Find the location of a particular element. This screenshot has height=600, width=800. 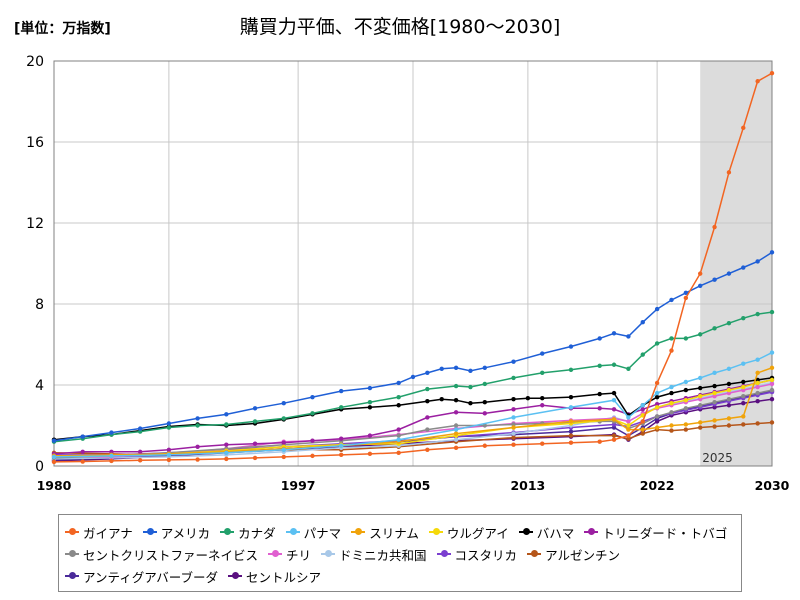

legend-item: スリナム is located at coordinates (385, 532).